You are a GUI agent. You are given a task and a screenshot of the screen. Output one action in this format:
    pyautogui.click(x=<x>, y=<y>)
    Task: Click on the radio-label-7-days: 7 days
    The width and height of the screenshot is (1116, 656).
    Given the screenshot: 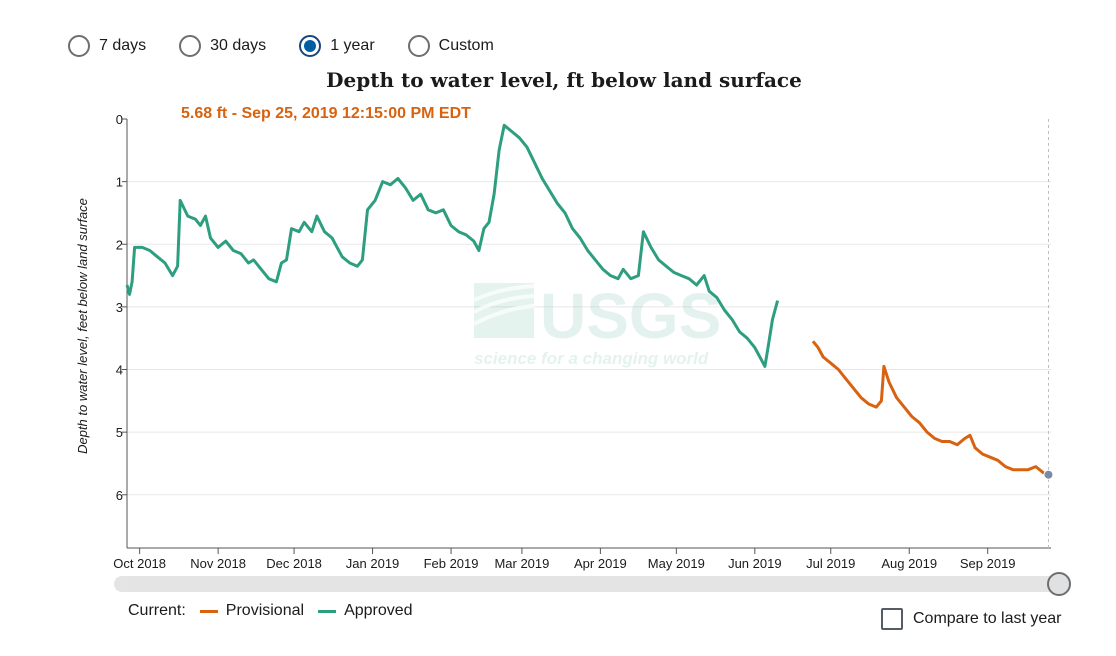 What is the action you would take?
    pyautogui.click(x=123, y=45)
    